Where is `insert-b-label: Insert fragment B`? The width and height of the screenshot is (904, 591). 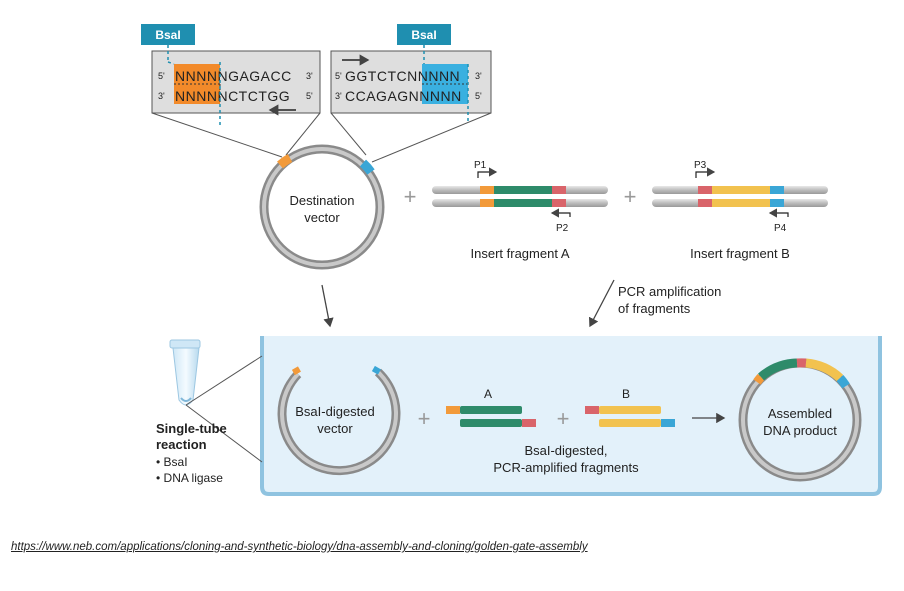
insert-b-label: Insert fragment B is located at coordinates (740, 253).